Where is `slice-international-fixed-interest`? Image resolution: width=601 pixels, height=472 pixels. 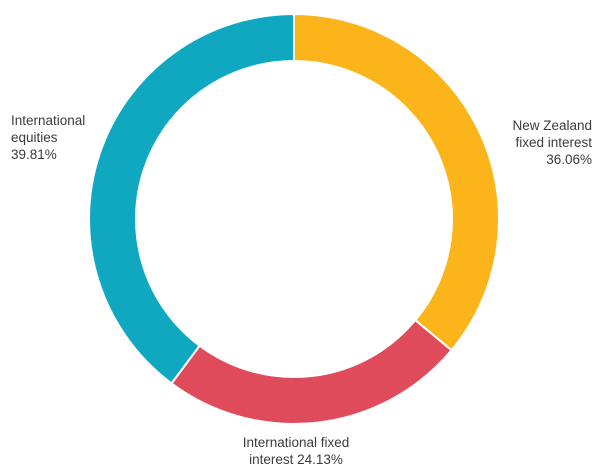 slice-international-fixed-interest is located at coordinates (311, 371).